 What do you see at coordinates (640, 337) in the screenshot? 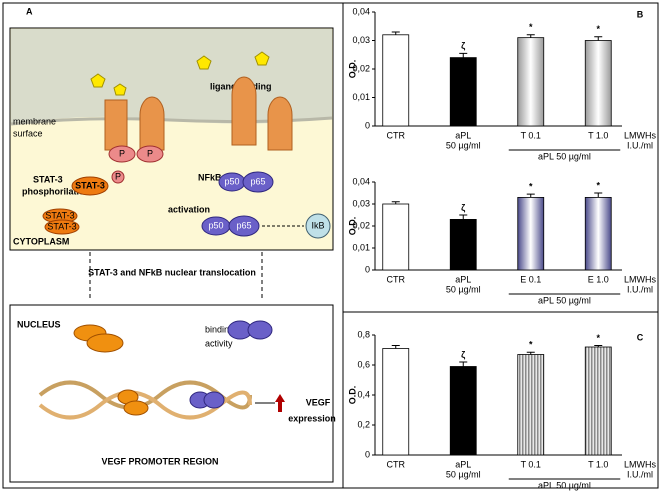
I see `panel-label: C` at bounding box center [640, 337].